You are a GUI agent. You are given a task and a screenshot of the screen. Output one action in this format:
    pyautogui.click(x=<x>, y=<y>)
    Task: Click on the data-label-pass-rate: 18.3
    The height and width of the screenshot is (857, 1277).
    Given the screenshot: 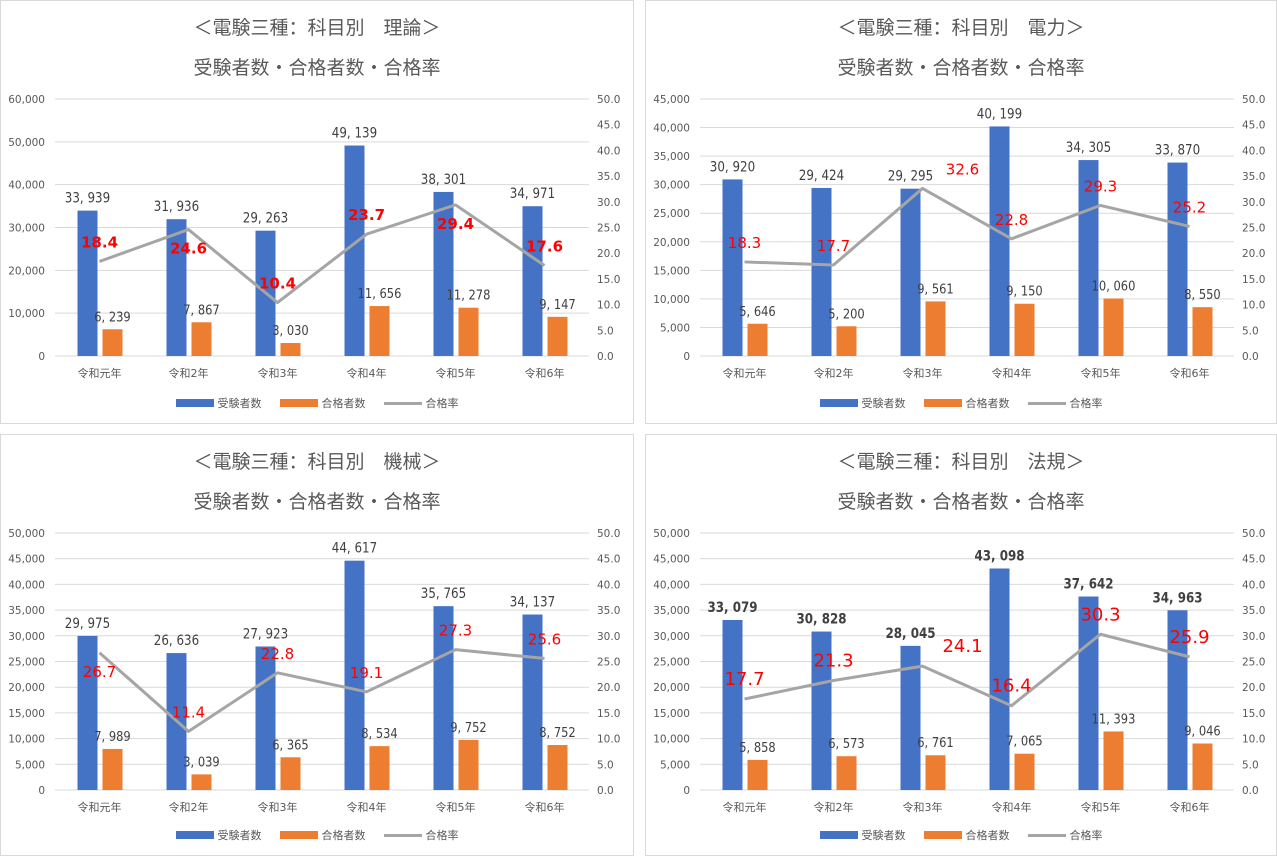 What is the action you would take?
    pyautogui.click(x=744, y=243)
    